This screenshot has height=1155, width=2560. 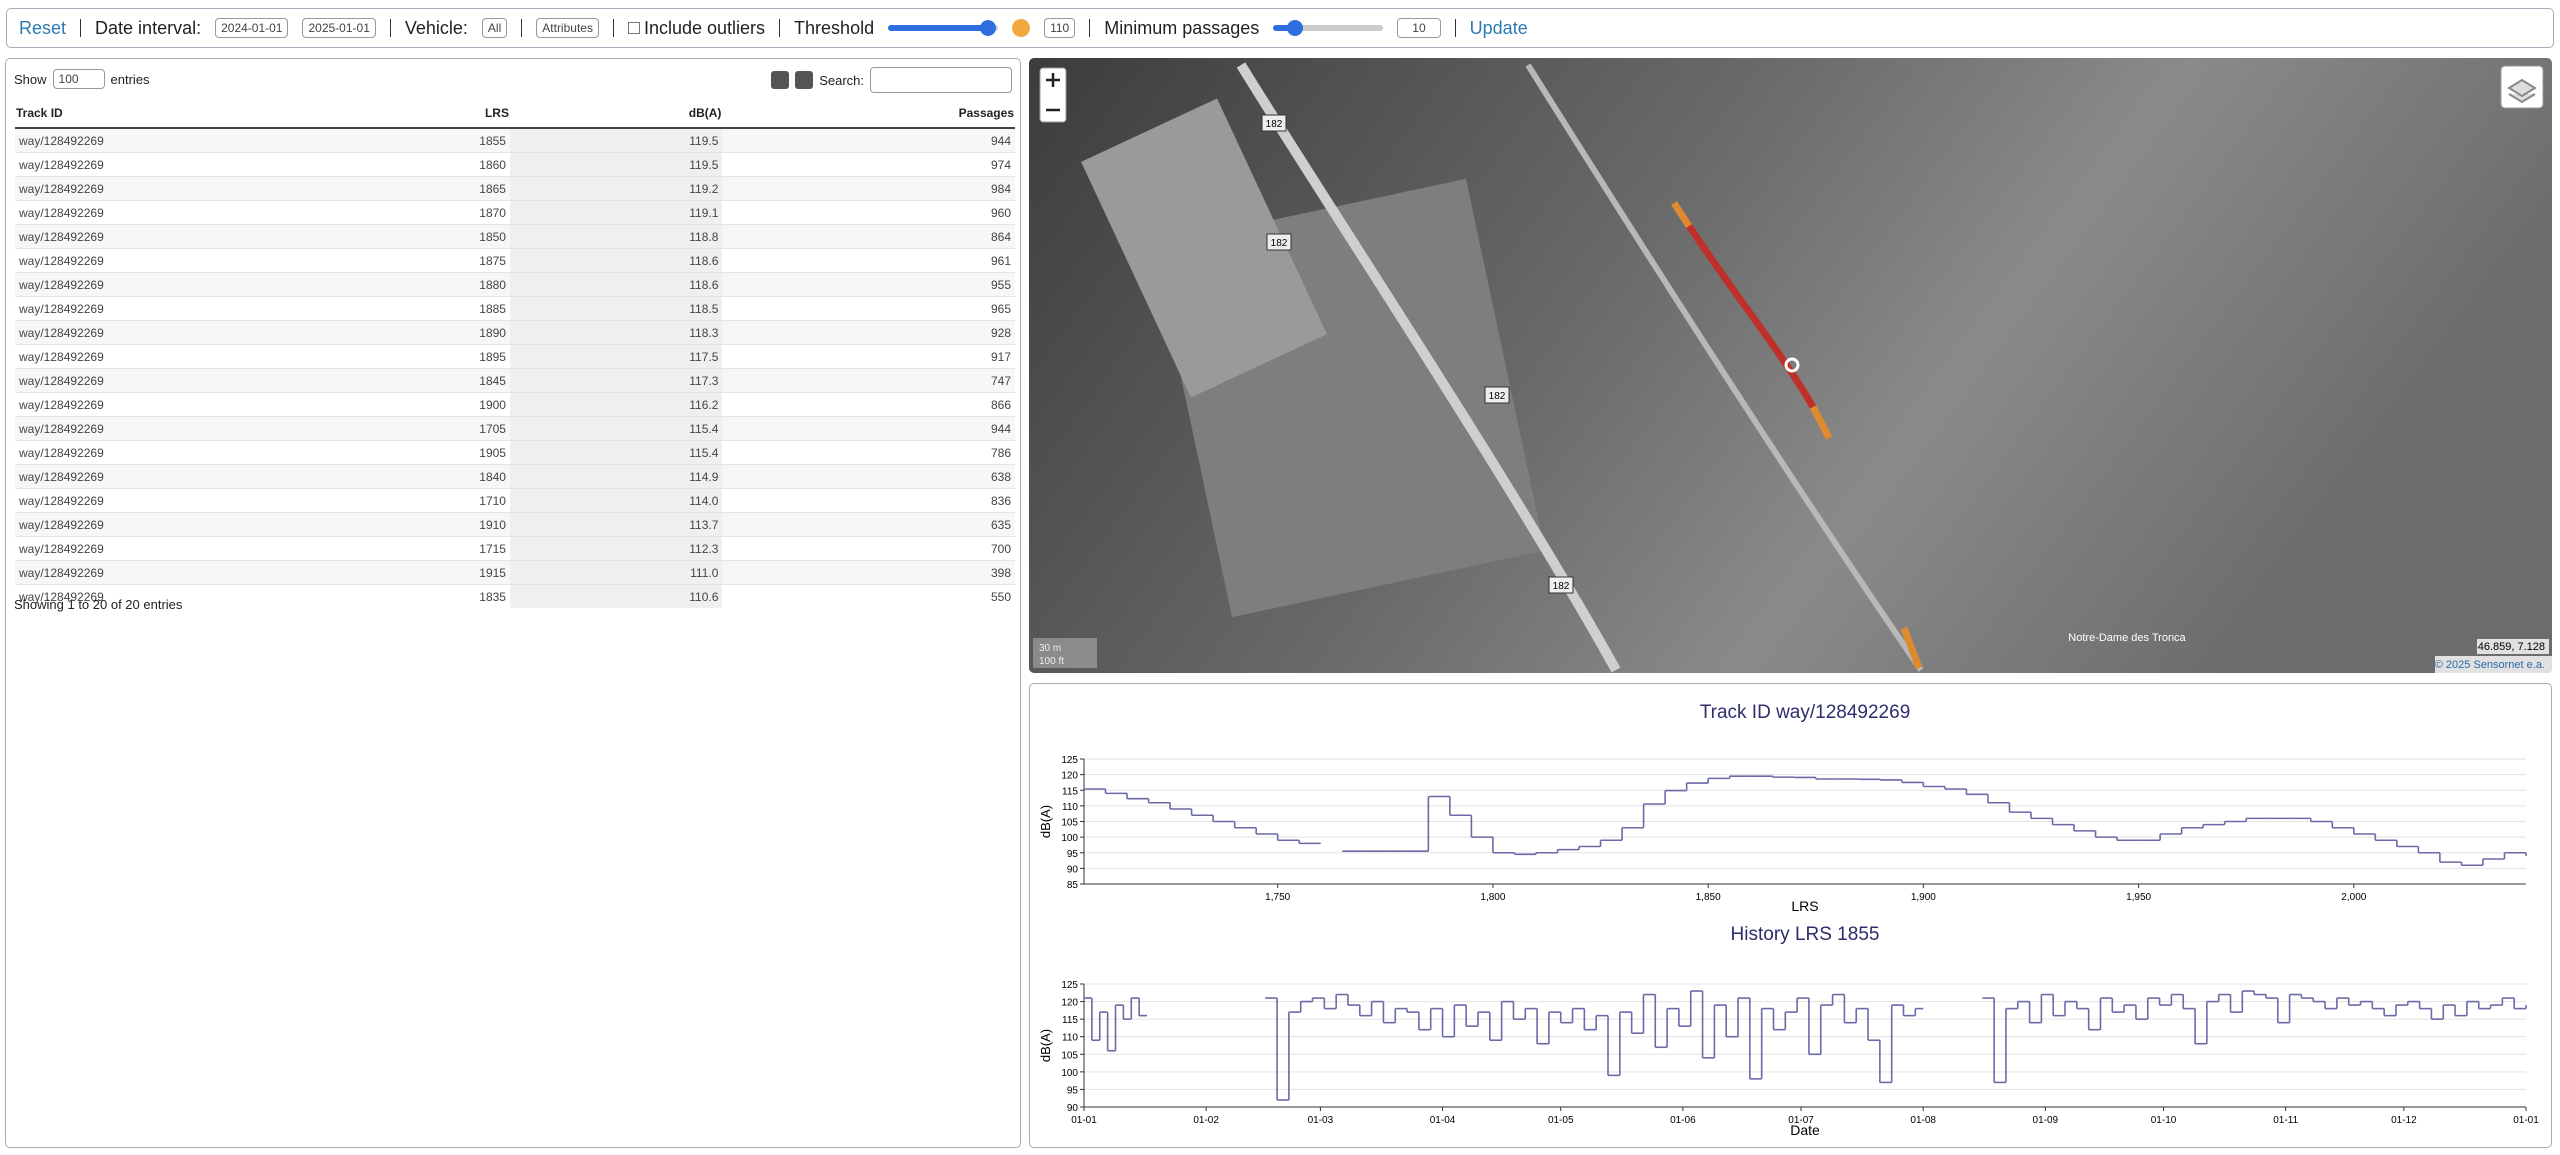 I want to click on table-row: way/128492269 1915 111.0 398, so click(x=515, y=572).